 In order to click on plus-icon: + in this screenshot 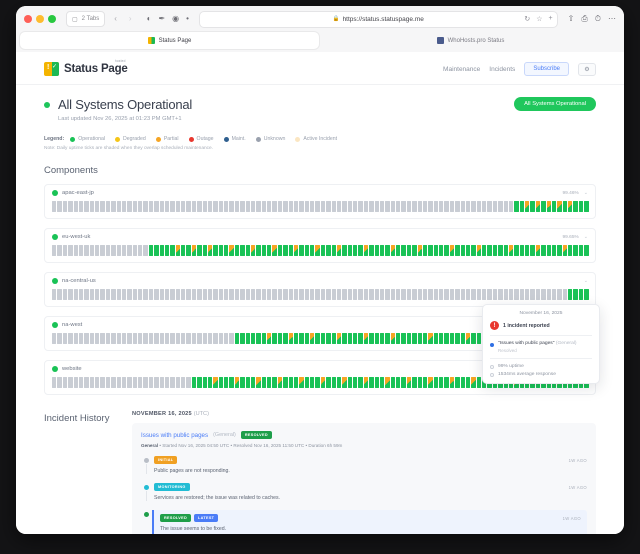, I will do `click(550, 18)`.